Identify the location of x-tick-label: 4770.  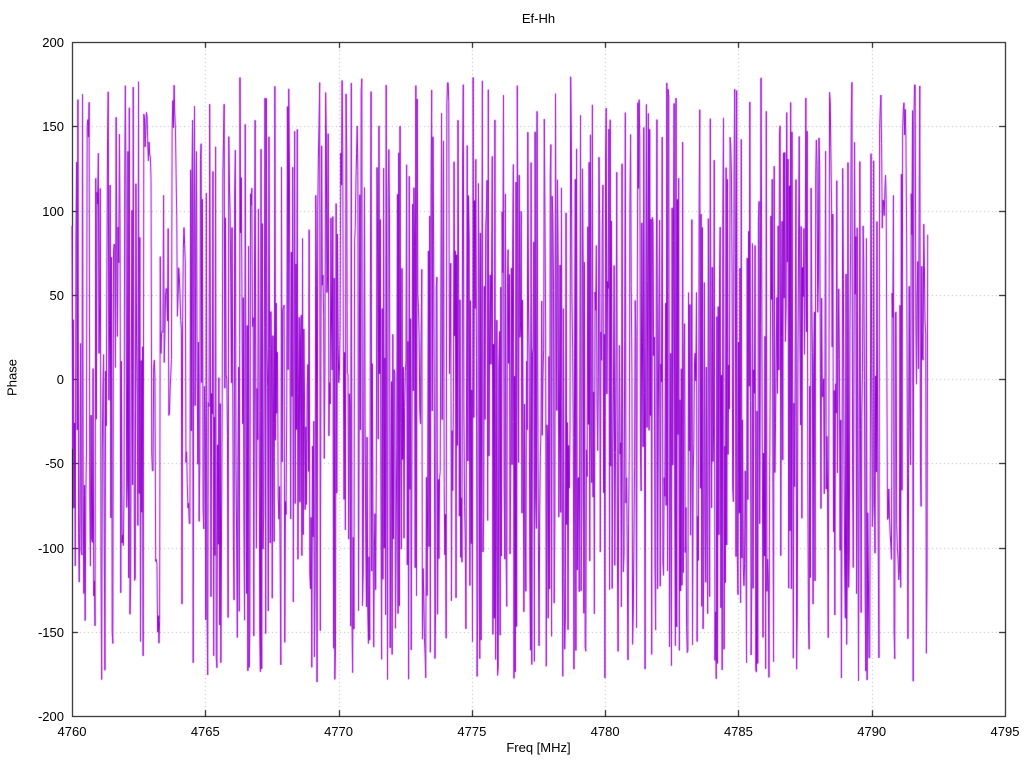
(339, 731).